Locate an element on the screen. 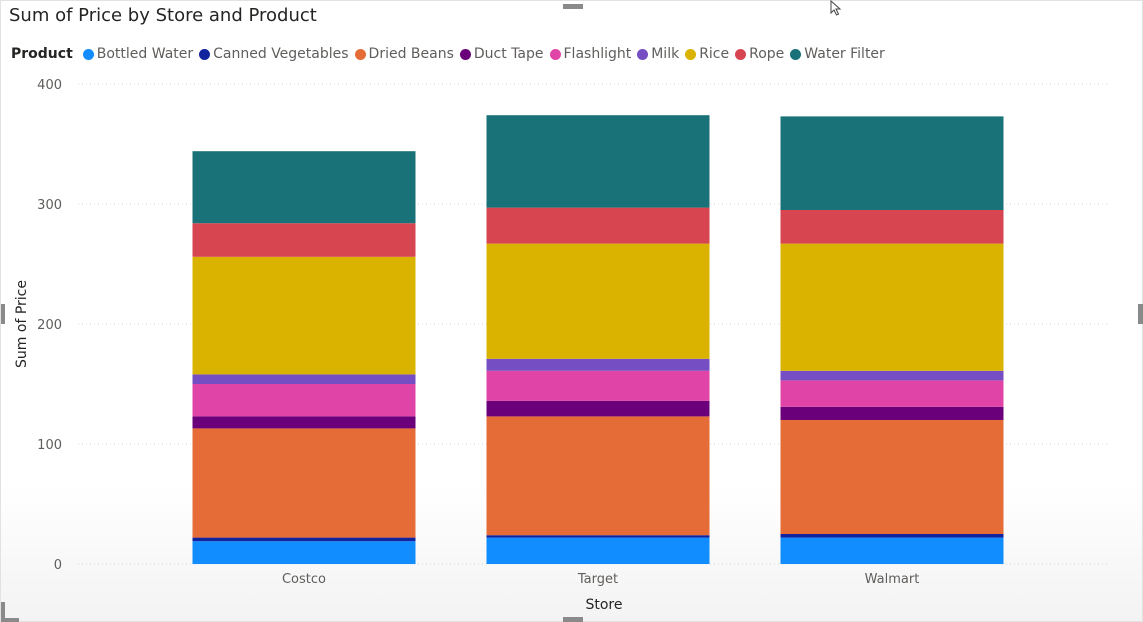  legend-label: Bottled Water is located at coordinates (145, 54).